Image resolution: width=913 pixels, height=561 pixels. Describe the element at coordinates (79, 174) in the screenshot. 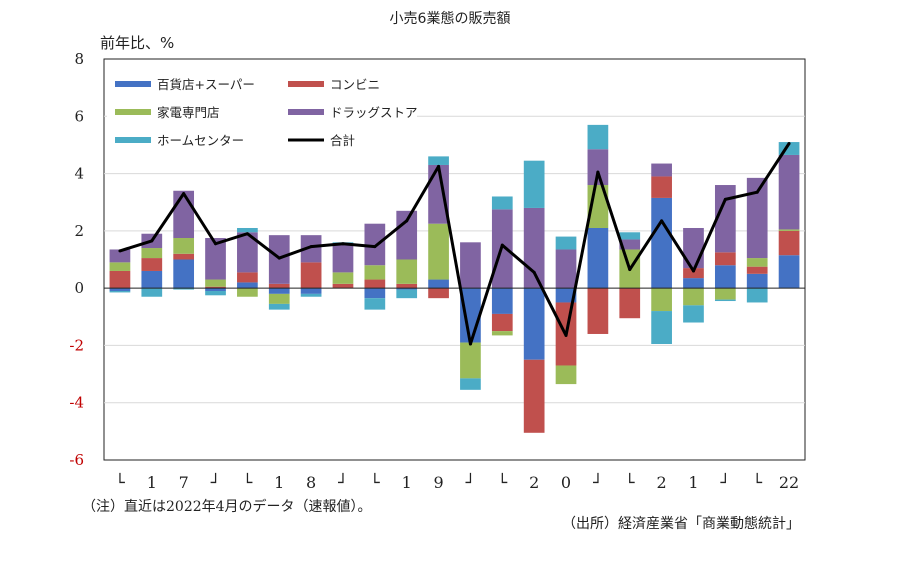

I see `y-tick-label: 4` at that location.